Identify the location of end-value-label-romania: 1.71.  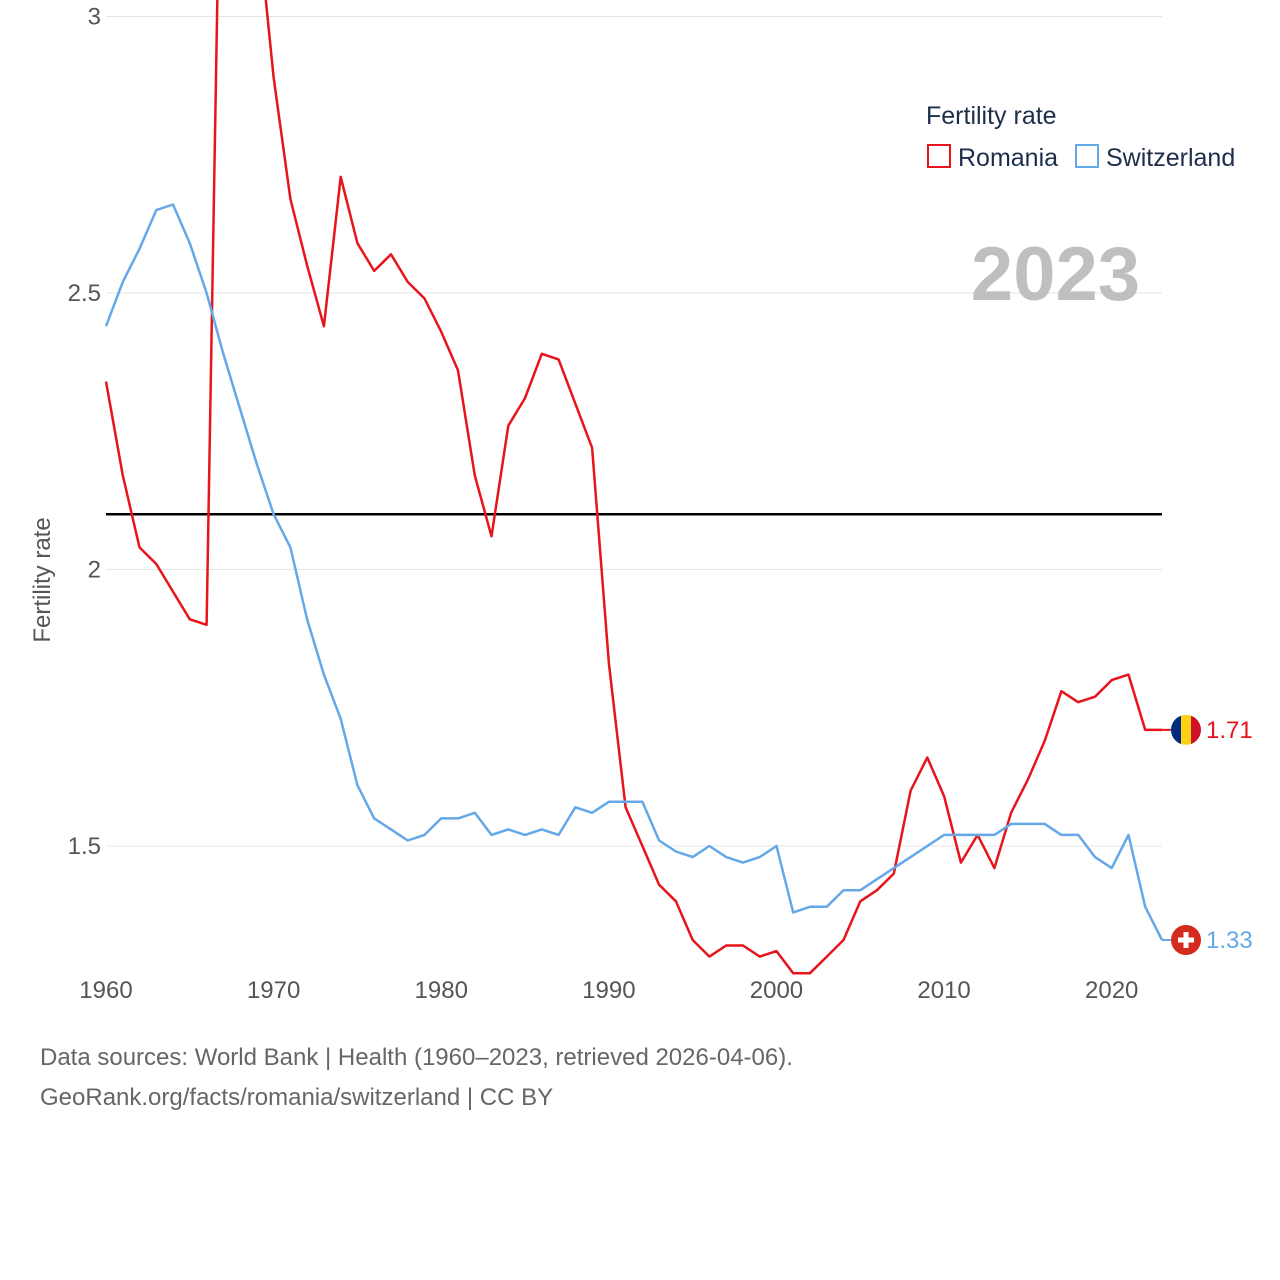
(1229, 730).